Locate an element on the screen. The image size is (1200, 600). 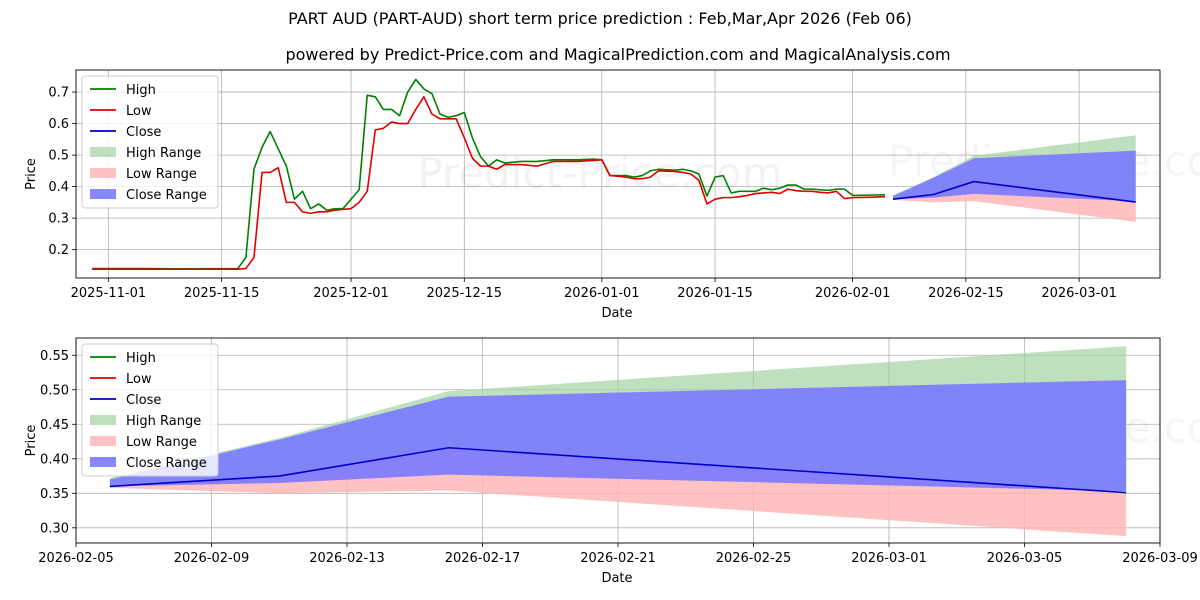
y-tick-label: 0.35 is located at coordinates (54, 494).